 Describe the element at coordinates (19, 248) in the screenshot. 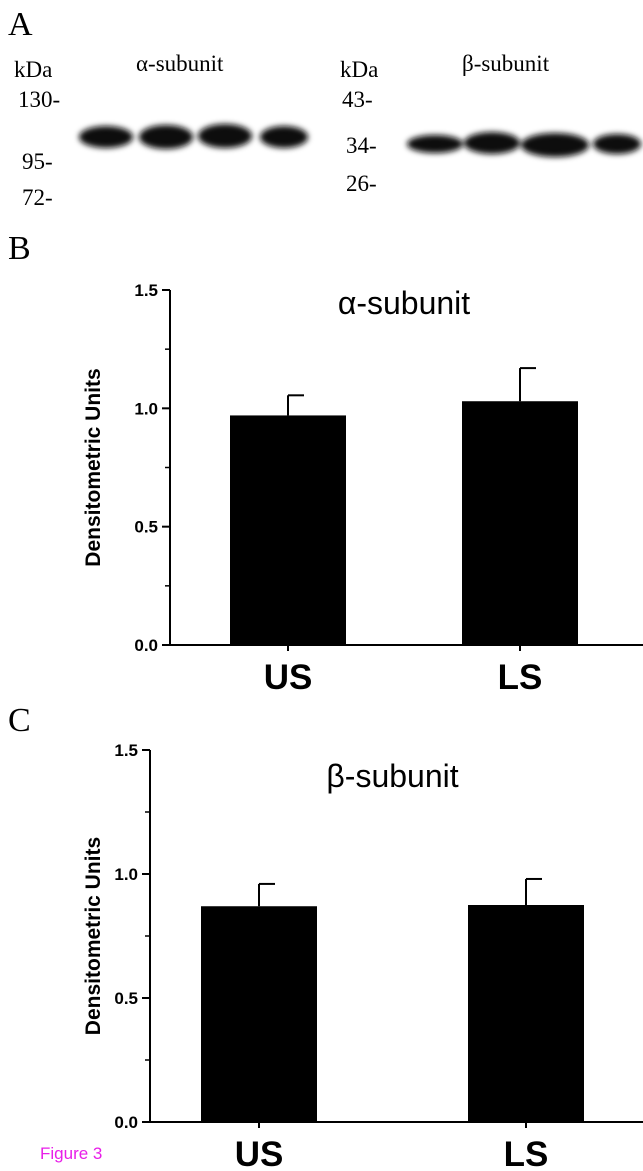

I see `panel-b-label: B` at that location.